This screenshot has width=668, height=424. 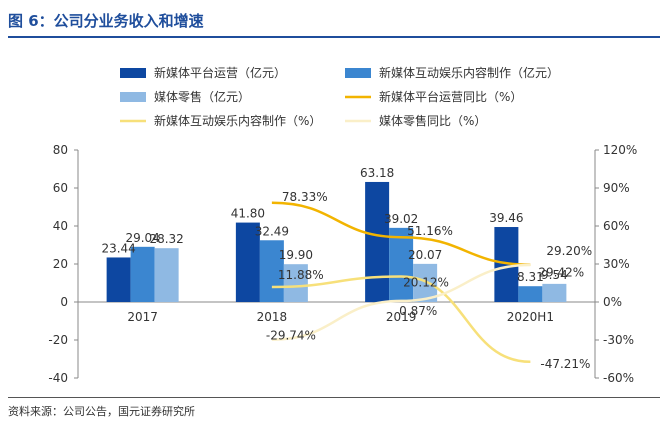 What do you see at coordinates (58, 340) in the screenshot?
I see `y-tick-label-left: -20` at bounding box center [58, 340].